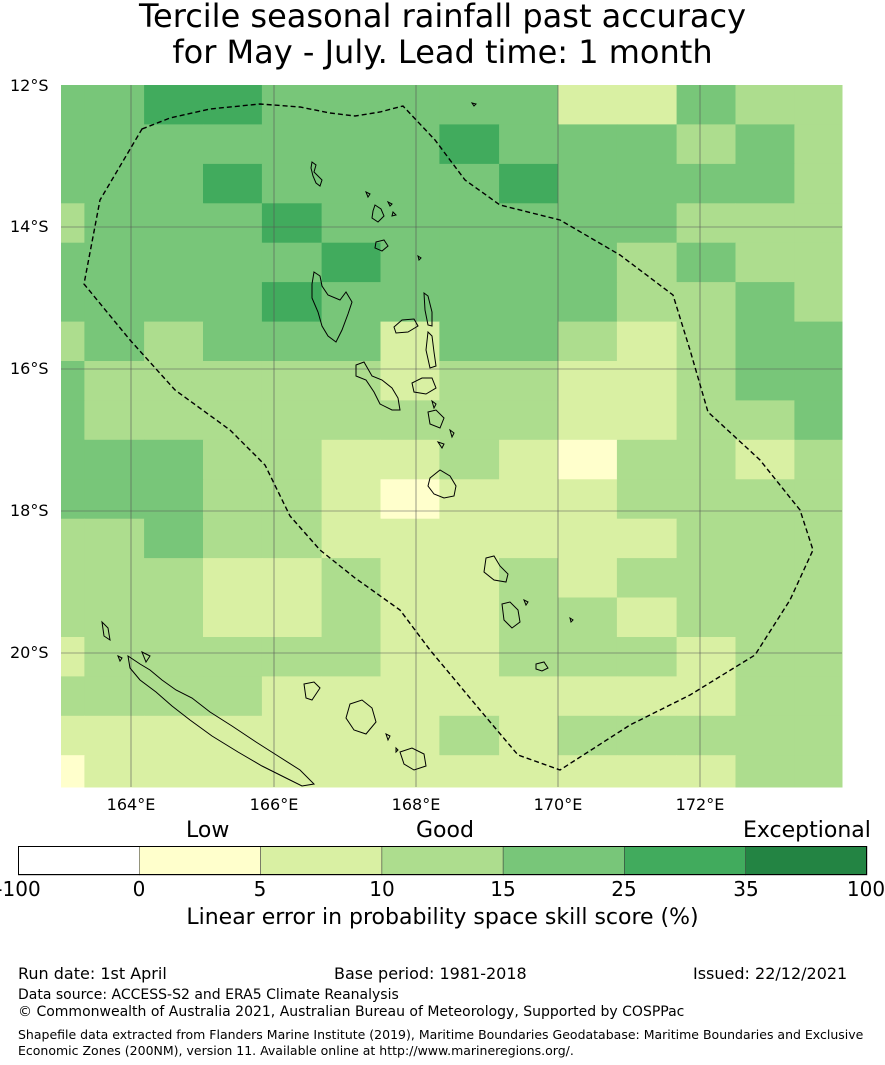 The width and height of the screenshot is (885, 1065). Describe the element at coordinates (410, 538) in the screenshot. I see `grid-cell-r11-c6` at that location.